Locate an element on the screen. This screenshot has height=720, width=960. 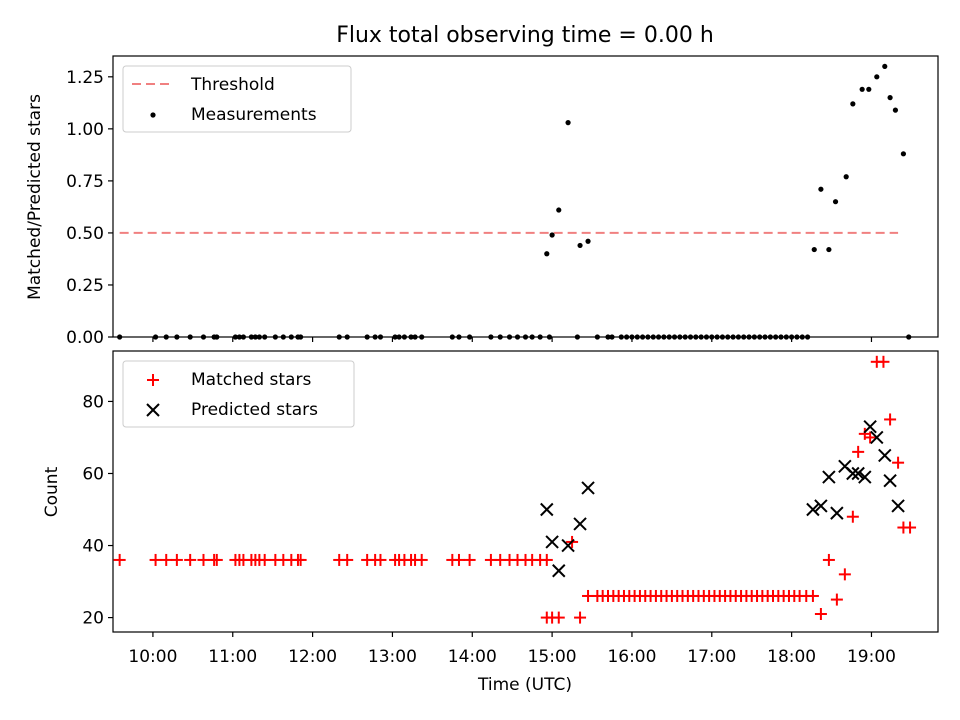
bottom-y-tick-label: 20 is located at coordinates (93, 619).